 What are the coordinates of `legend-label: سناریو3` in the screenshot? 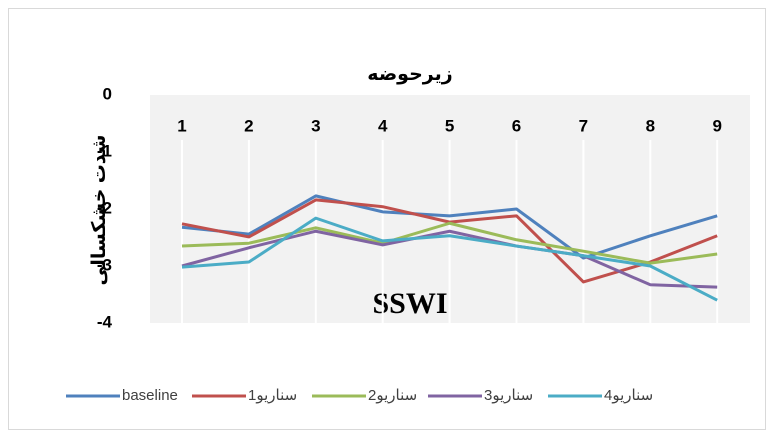 It's located at (508, 395).